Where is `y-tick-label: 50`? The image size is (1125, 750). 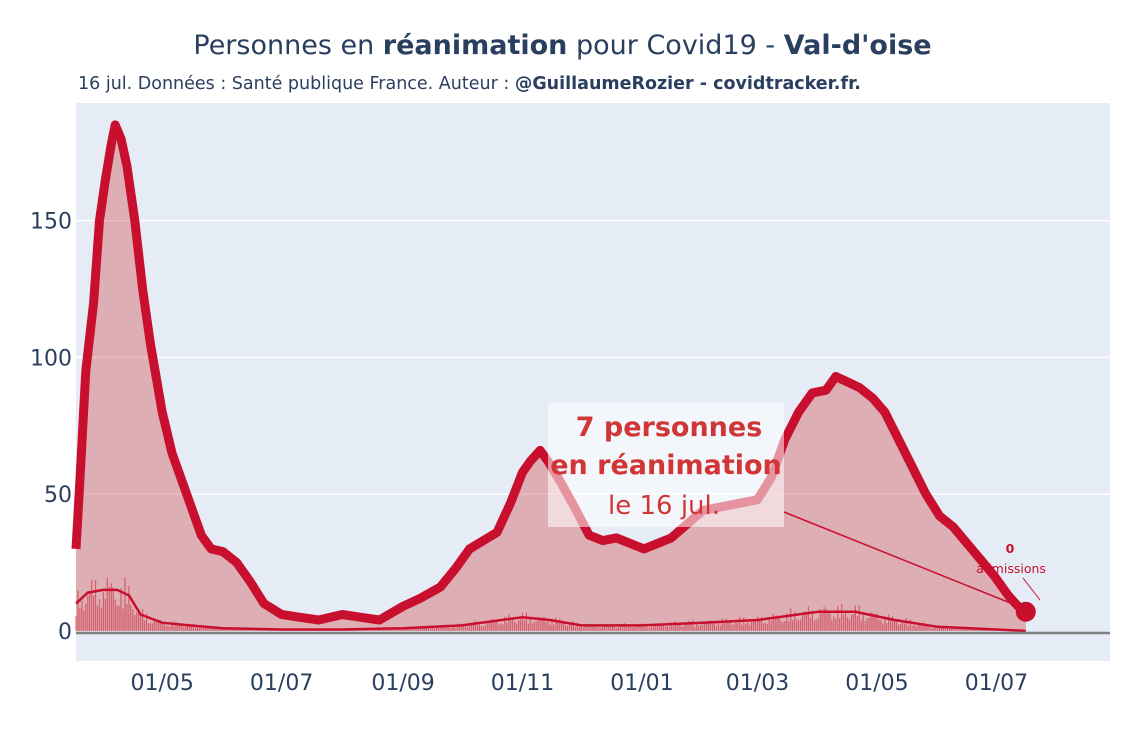
y-tick-label: 50 is located at coordinates (58, 495).